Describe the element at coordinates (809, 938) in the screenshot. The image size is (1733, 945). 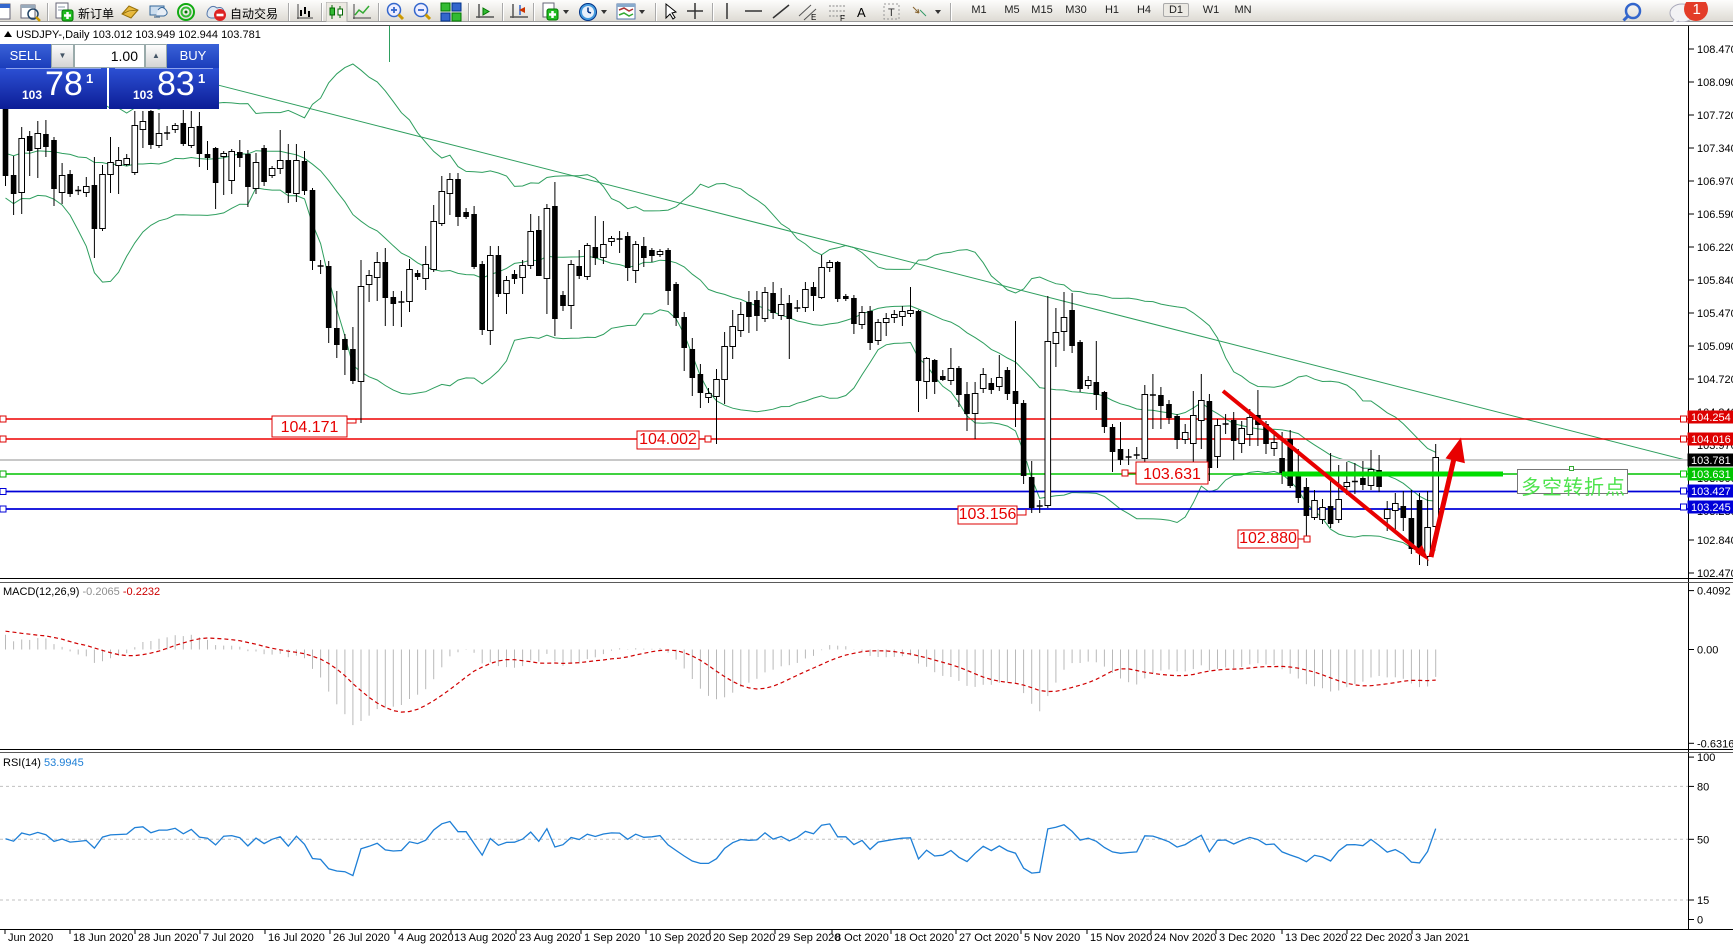
I see `svg-text: 29 Sep 2020` at that location.